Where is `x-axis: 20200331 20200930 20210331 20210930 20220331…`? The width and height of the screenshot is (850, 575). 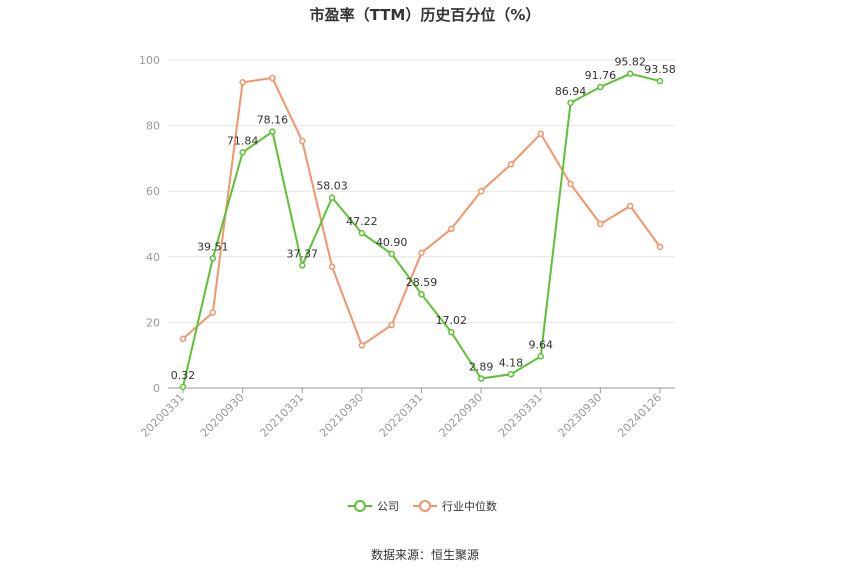 x-axis: 20200331 20200930 20210331 20210930 20220331… is located at coordinates (406, 413).